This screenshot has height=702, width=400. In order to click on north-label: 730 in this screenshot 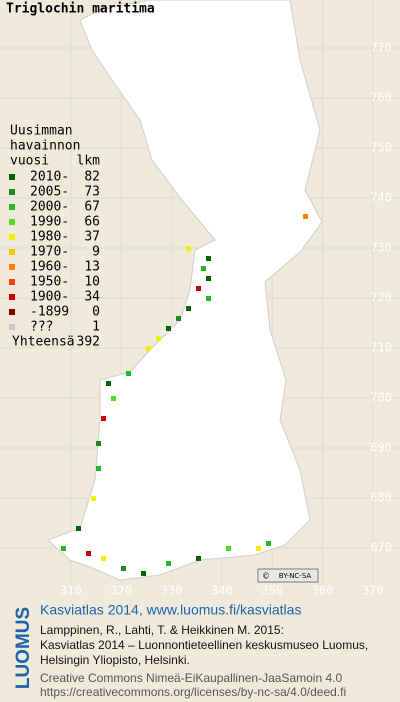, I will do `click(381, 248)`.